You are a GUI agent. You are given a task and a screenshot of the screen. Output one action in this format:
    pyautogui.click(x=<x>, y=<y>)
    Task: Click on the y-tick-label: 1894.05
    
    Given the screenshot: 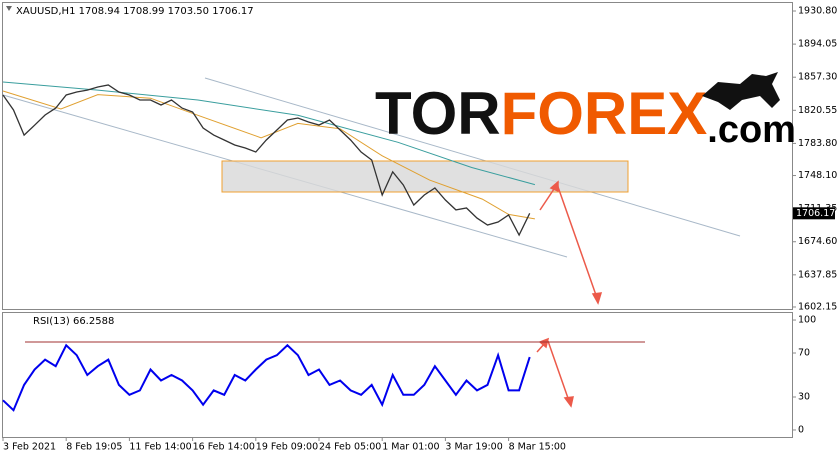 What is the action you would take?
    pyautogui.click(x=817, y=44)
    